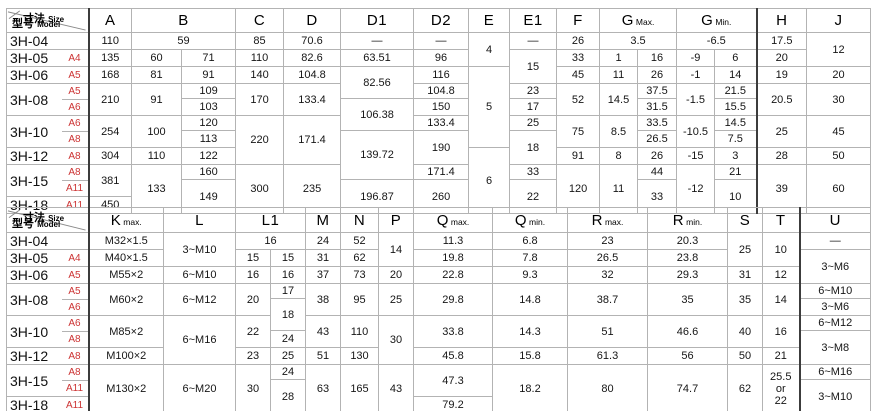 The height and width of the screenshot is (411, 886). Describe the element at coordinates (834, 241) in the screenshot. I see `cell-U: —` at that location.